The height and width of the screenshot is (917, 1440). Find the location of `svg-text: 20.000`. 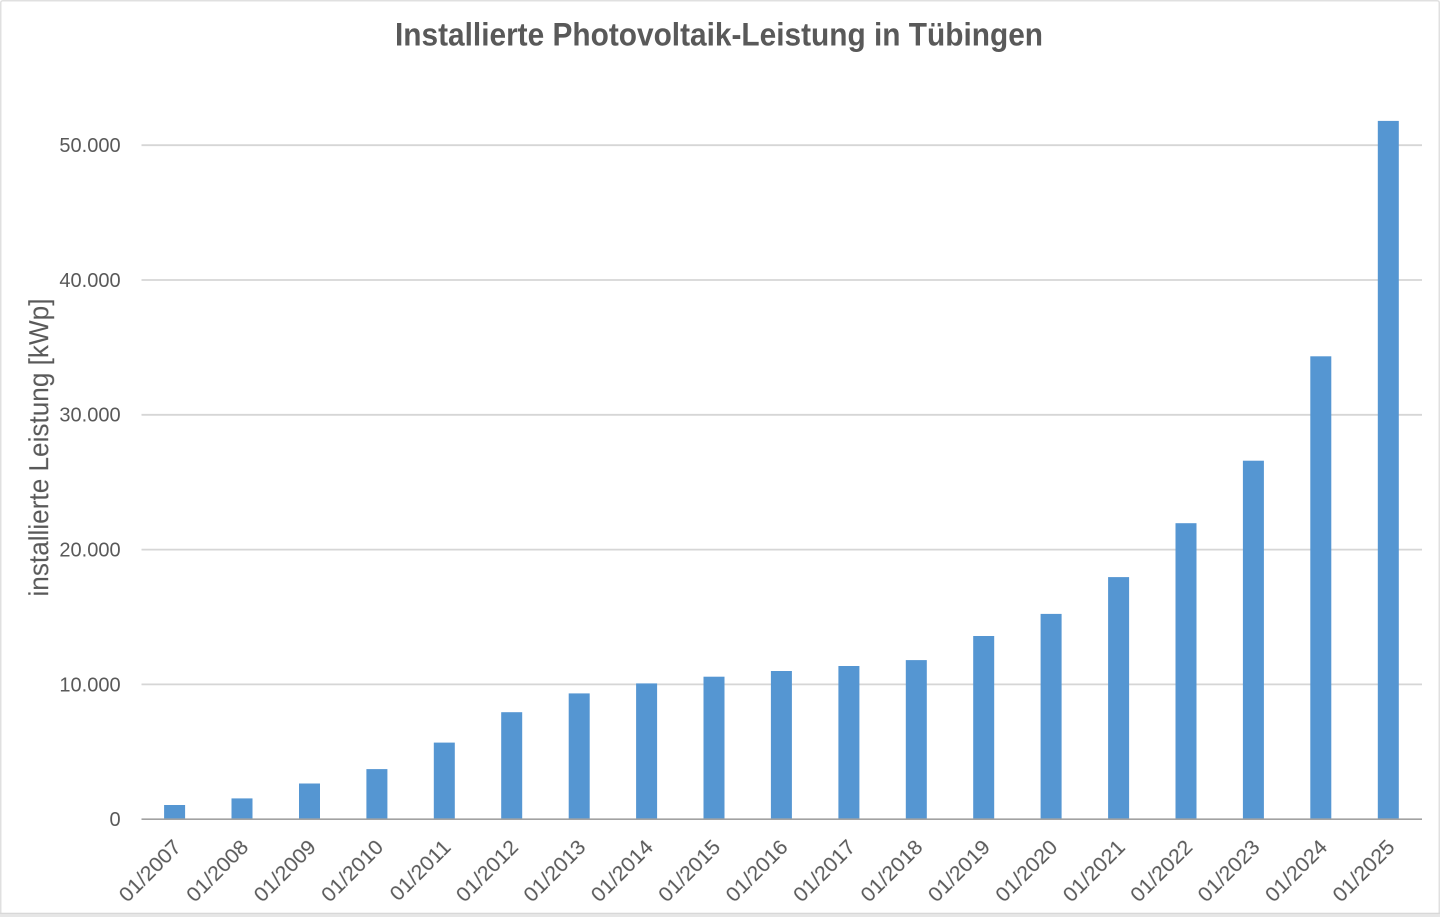

svg-text: 20.000 is located at coordinates (89, 551).